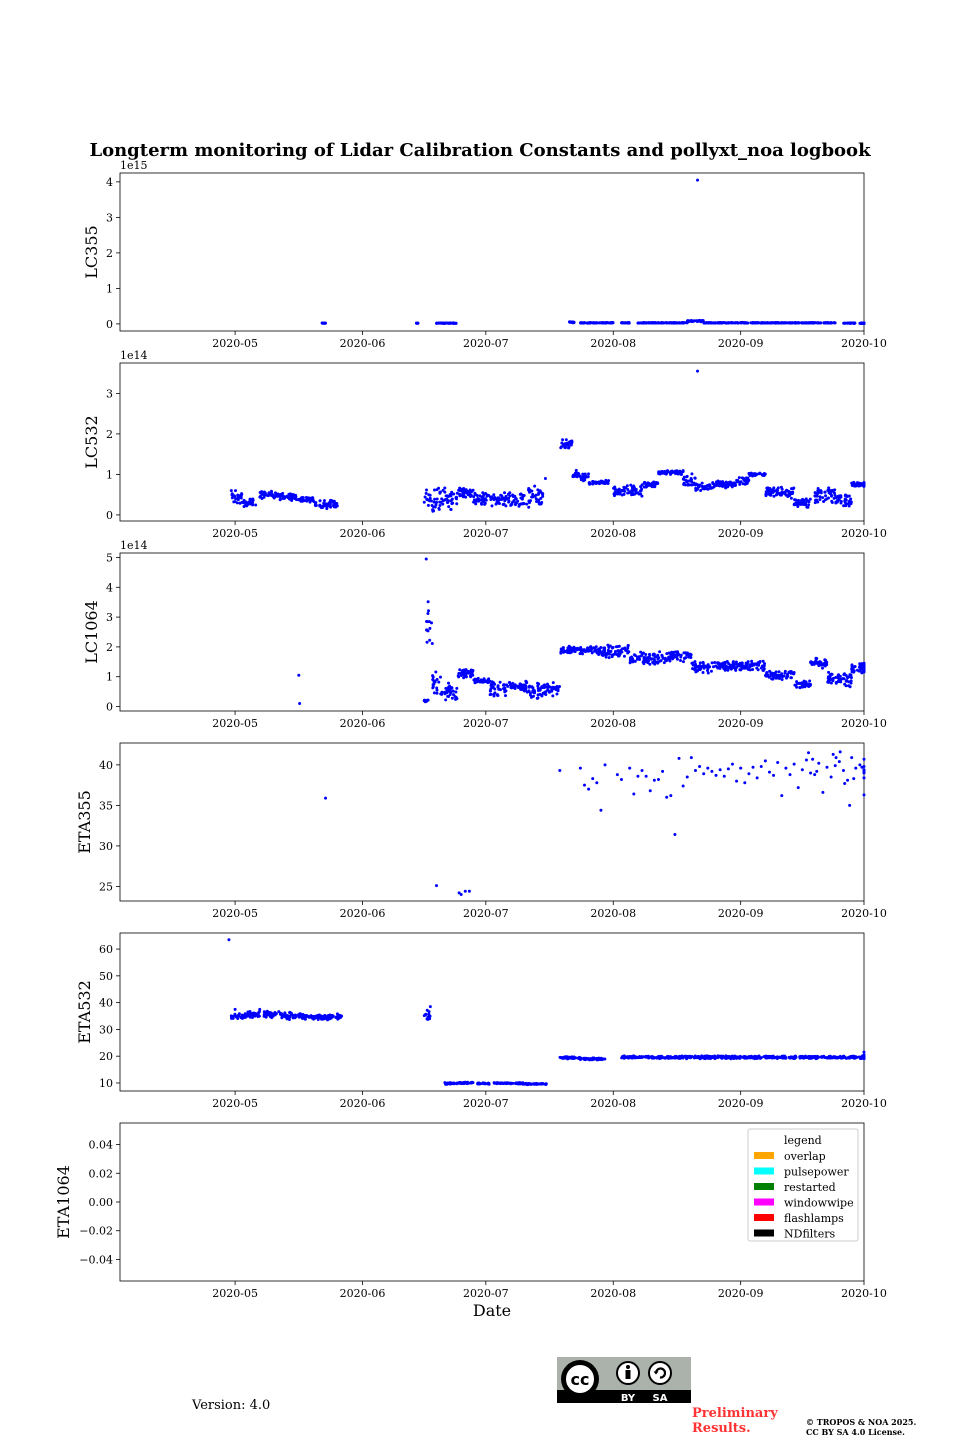 This screenshot has width=960, height=1440. I want to click on legend-label-overlap: overlap, so click(805, 1156).